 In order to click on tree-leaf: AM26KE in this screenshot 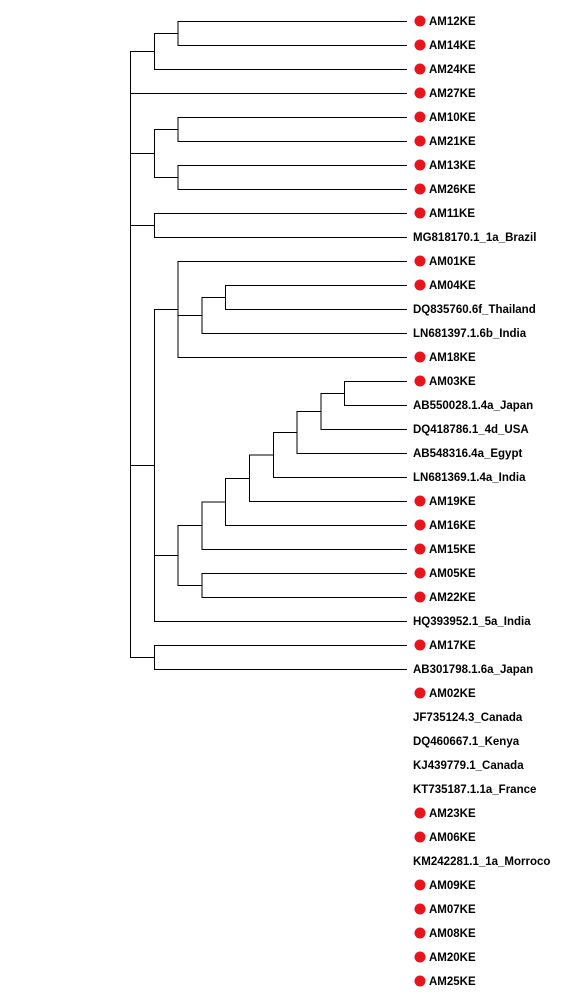, I will do `click(445, 189)`.